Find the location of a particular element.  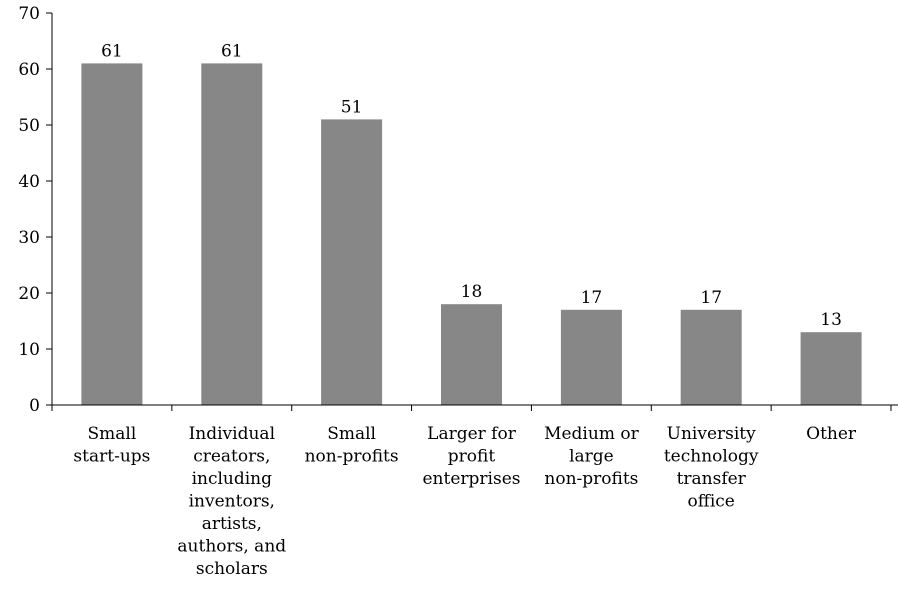

x-category-label-line: creators, is located at coordinates (231, 457).